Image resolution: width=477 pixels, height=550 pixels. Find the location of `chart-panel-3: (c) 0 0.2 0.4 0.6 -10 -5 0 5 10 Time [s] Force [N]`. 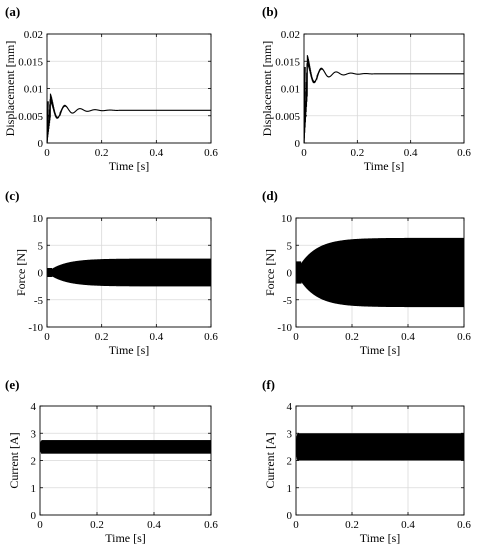

chart-panel-3: (c) 0 0.2 0.4 0.6 -10 -5 0 5 10 Time [s] Force [N] is located at coordinates (111, 272).